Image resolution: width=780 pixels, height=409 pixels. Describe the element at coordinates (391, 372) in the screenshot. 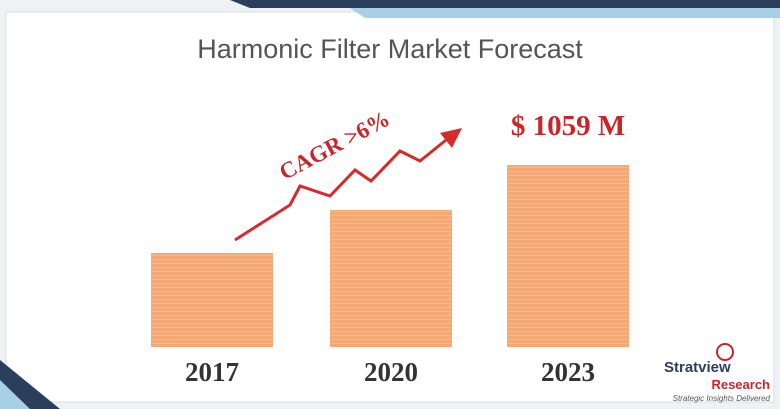

I see `x-tick-label: 2020` at that location.